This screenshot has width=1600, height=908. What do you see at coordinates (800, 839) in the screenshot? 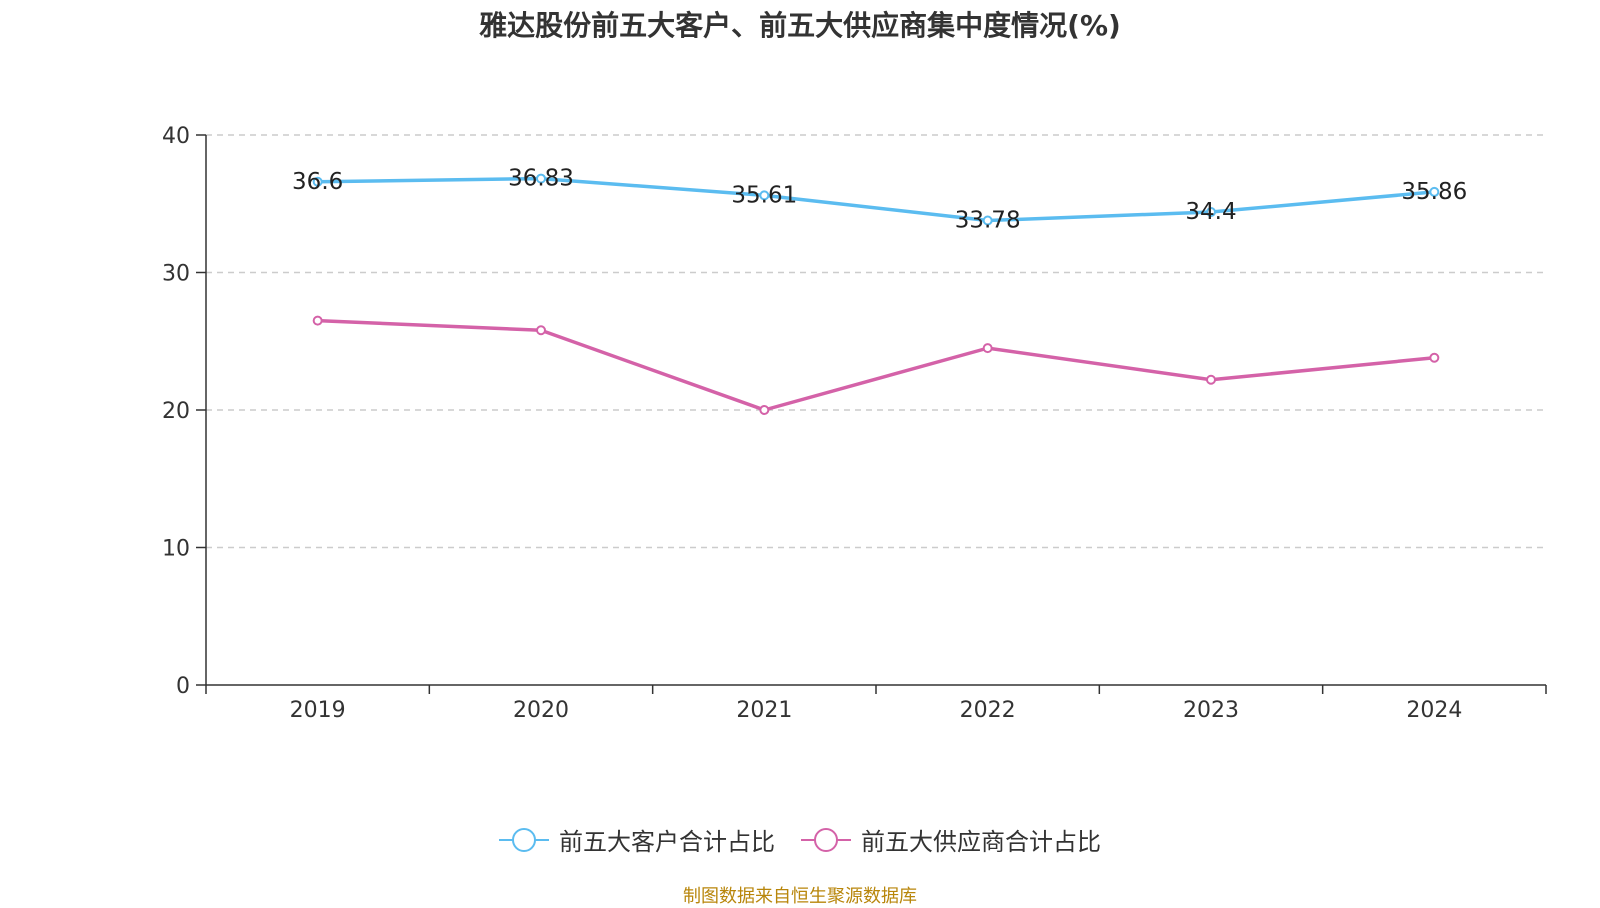
I see `legend: 前五大客户合计占比 前五大供应商合计占比` at bounding box center [800, 839].